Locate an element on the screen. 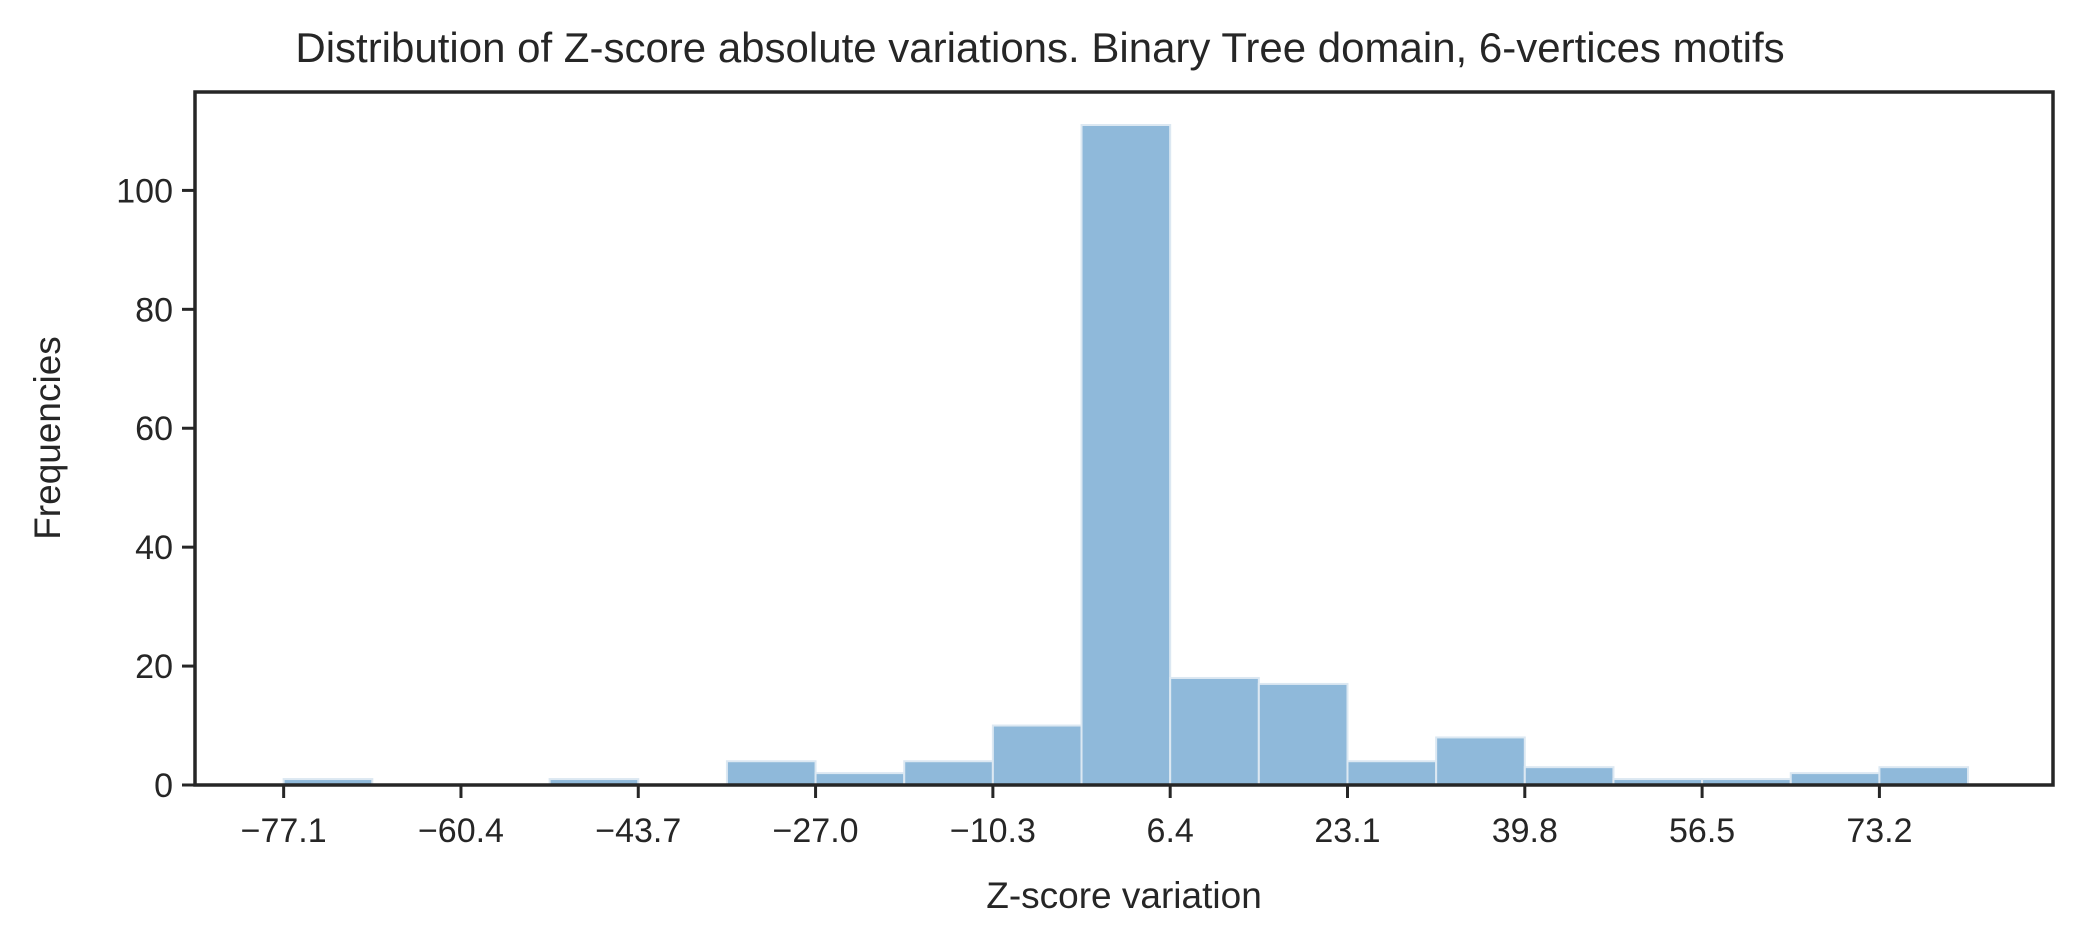  x-tick-label: −10.3 is located at coordinates (993, 831).